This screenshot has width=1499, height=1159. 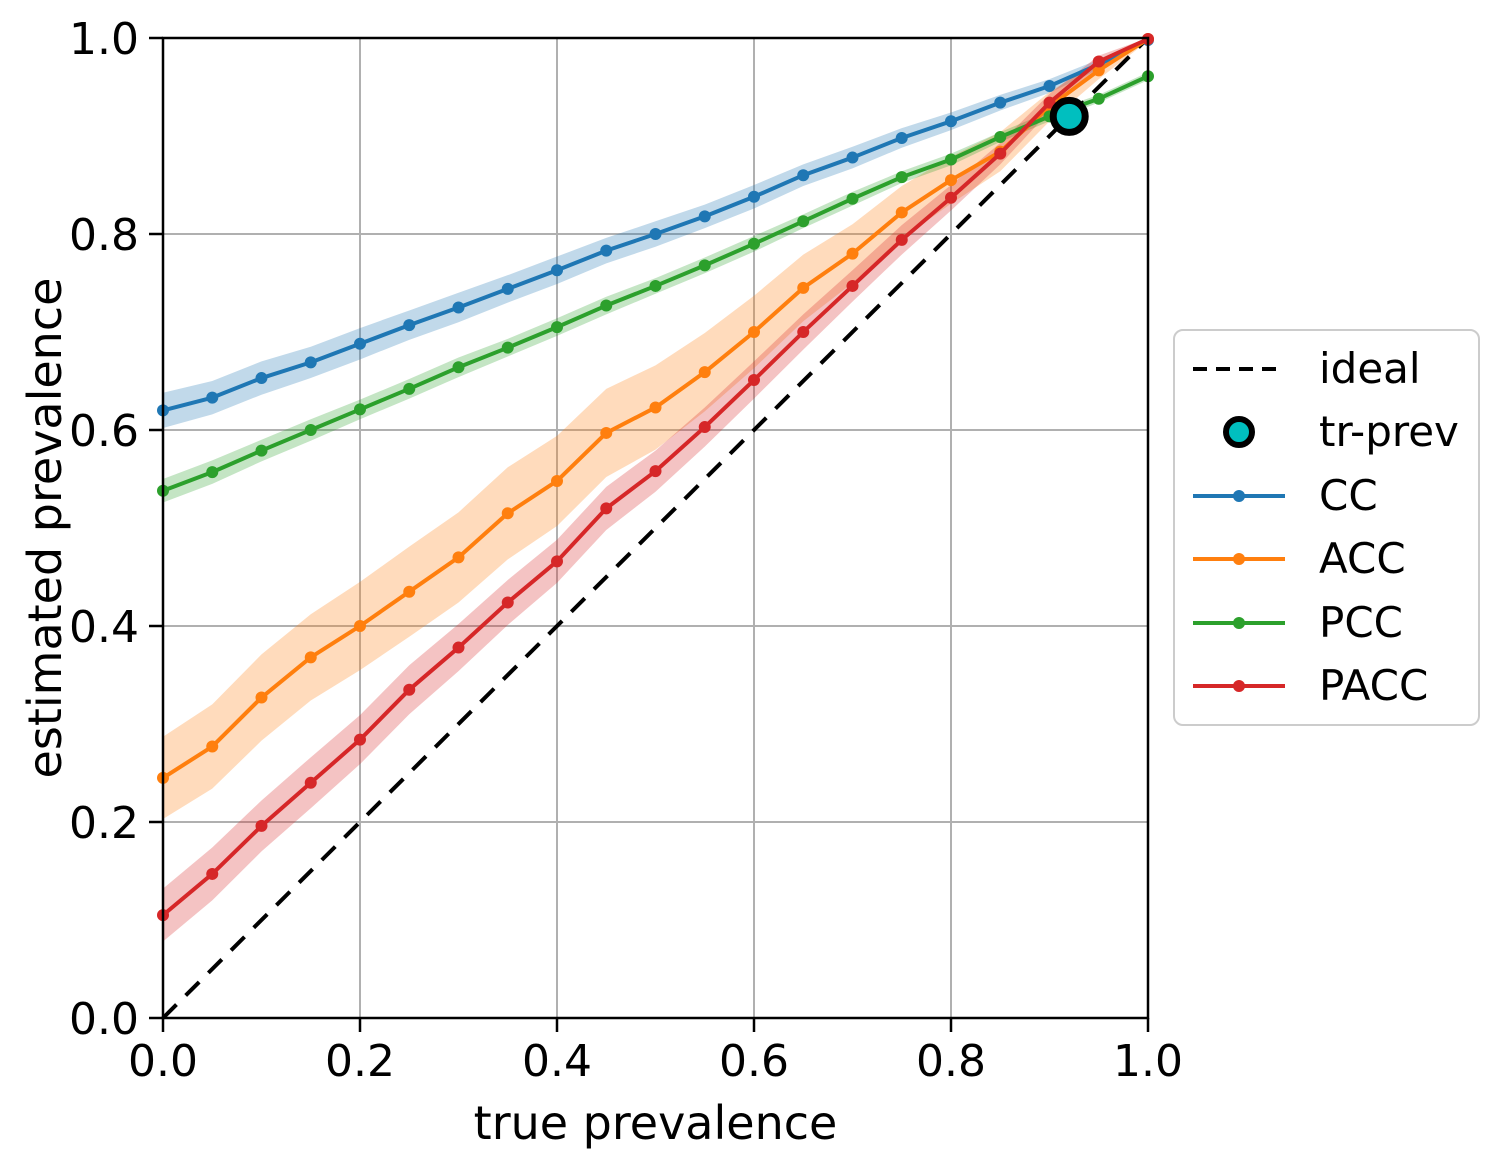 What do you see at coordinates (951, 180) in the screenshot?
I see `acc-point-0.8` at bounding box center [951, 180].